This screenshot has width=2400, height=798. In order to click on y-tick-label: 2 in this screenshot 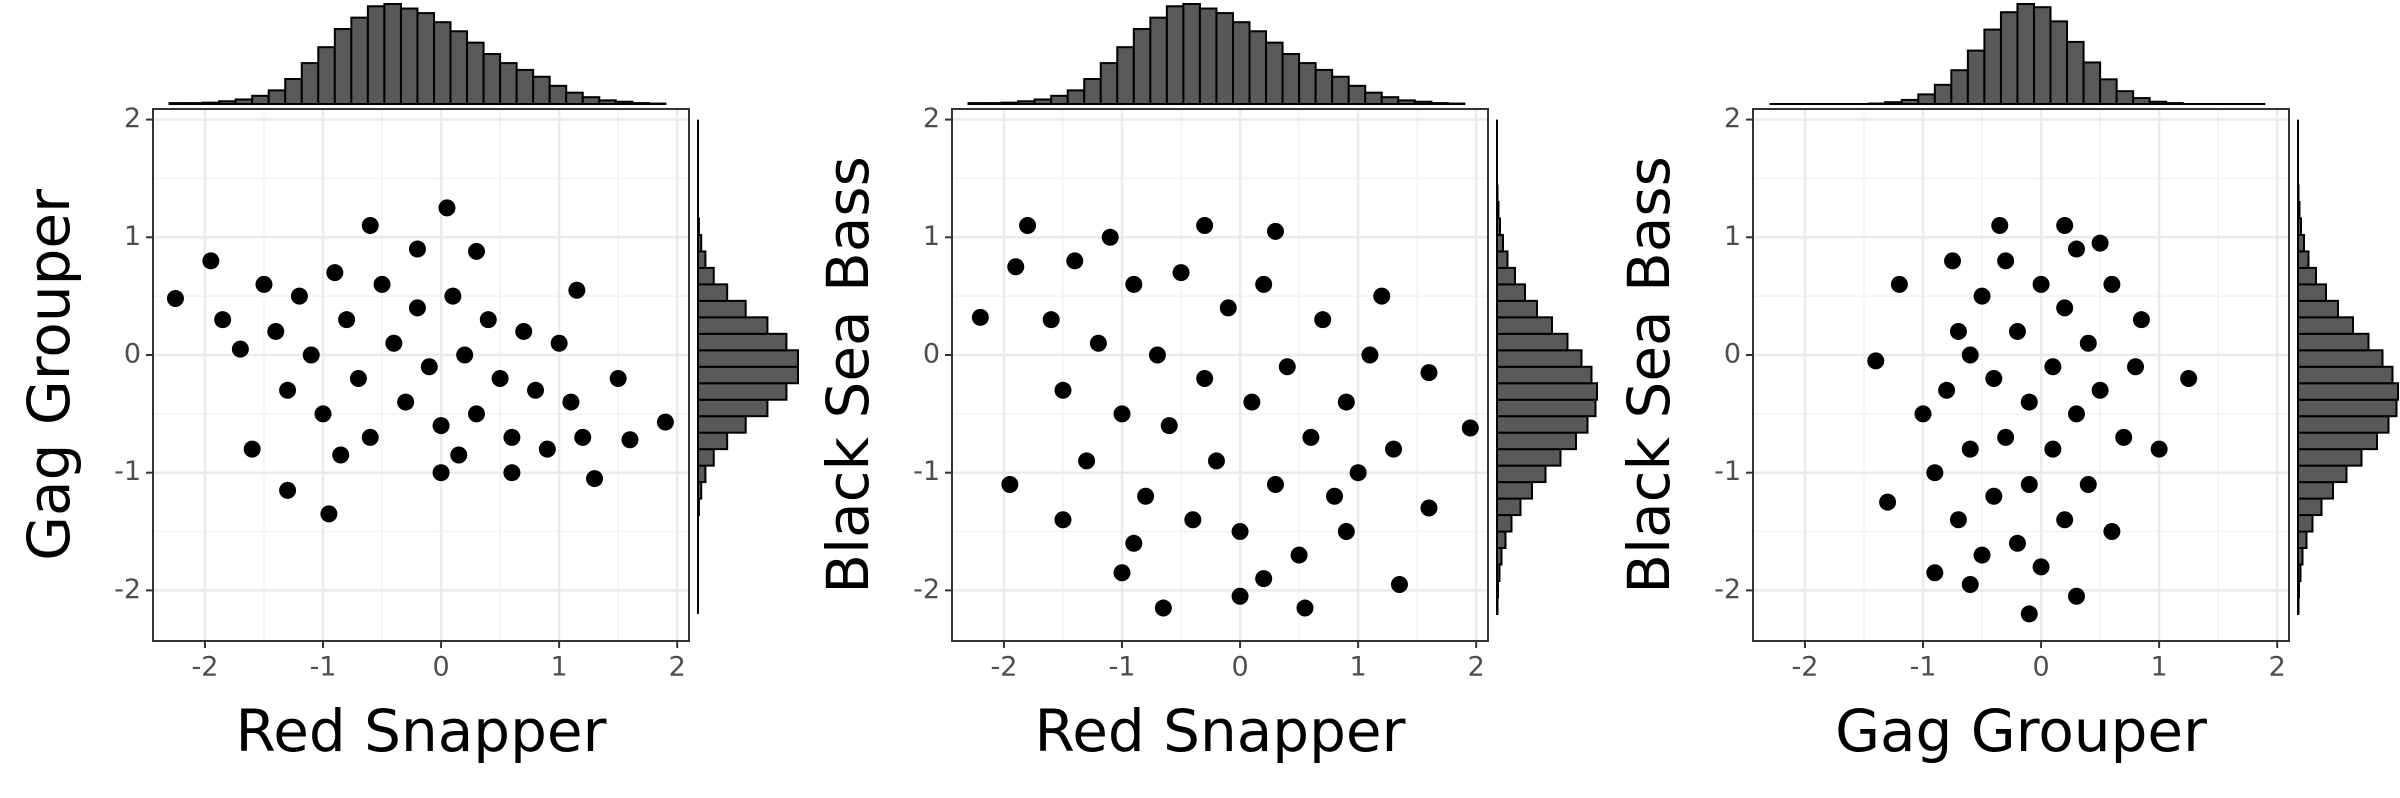, I will do `click(1732, 118)`.